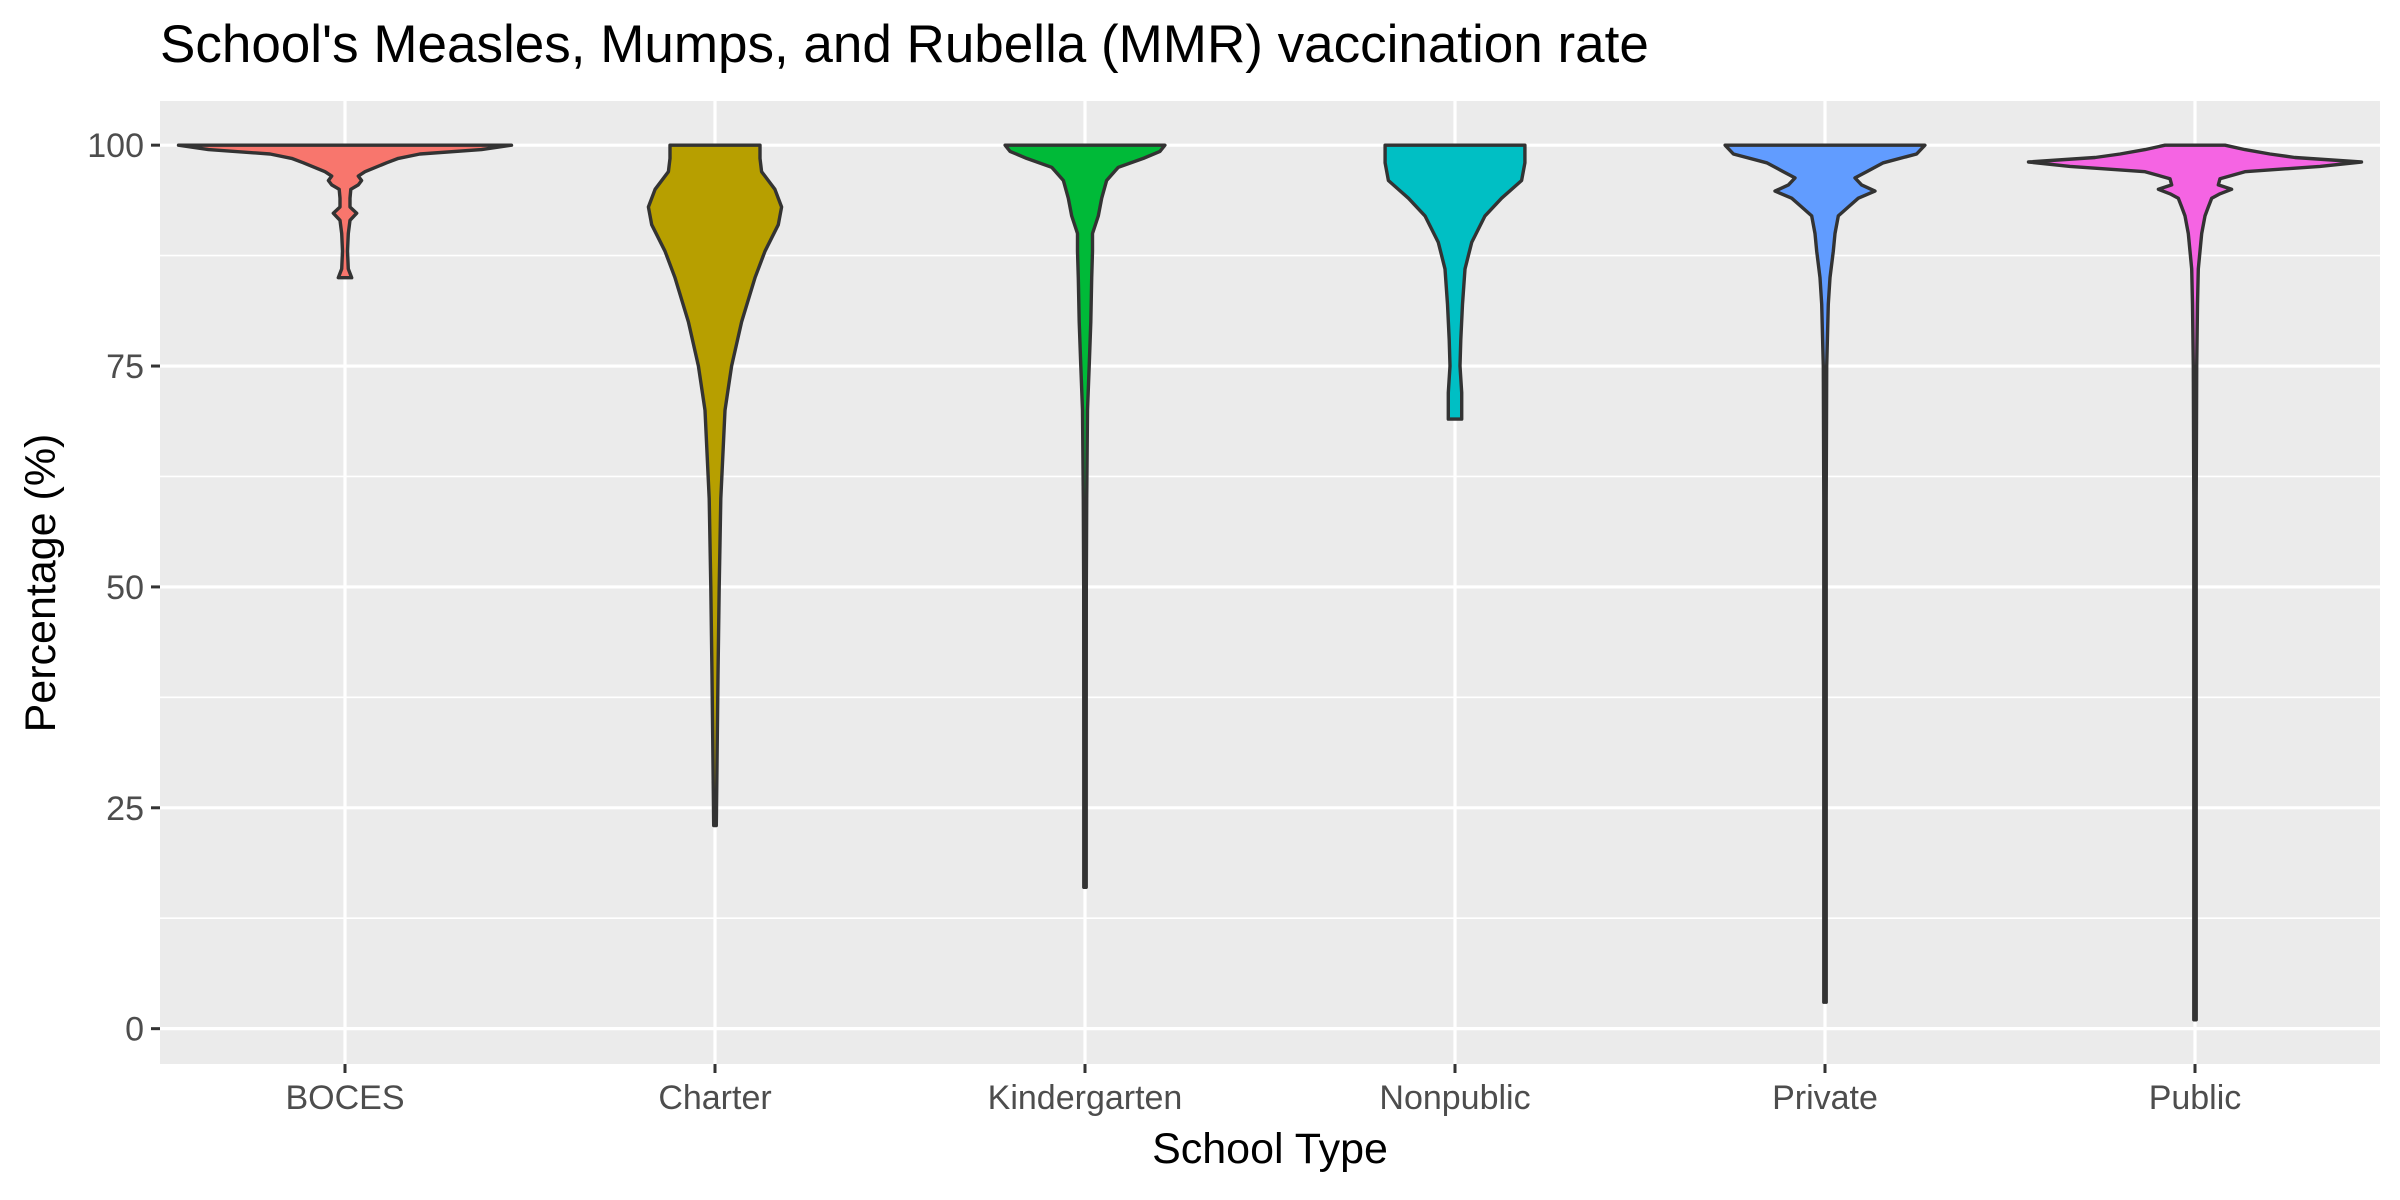  I want to click on violin-kindergarten, so click(1085, 516).